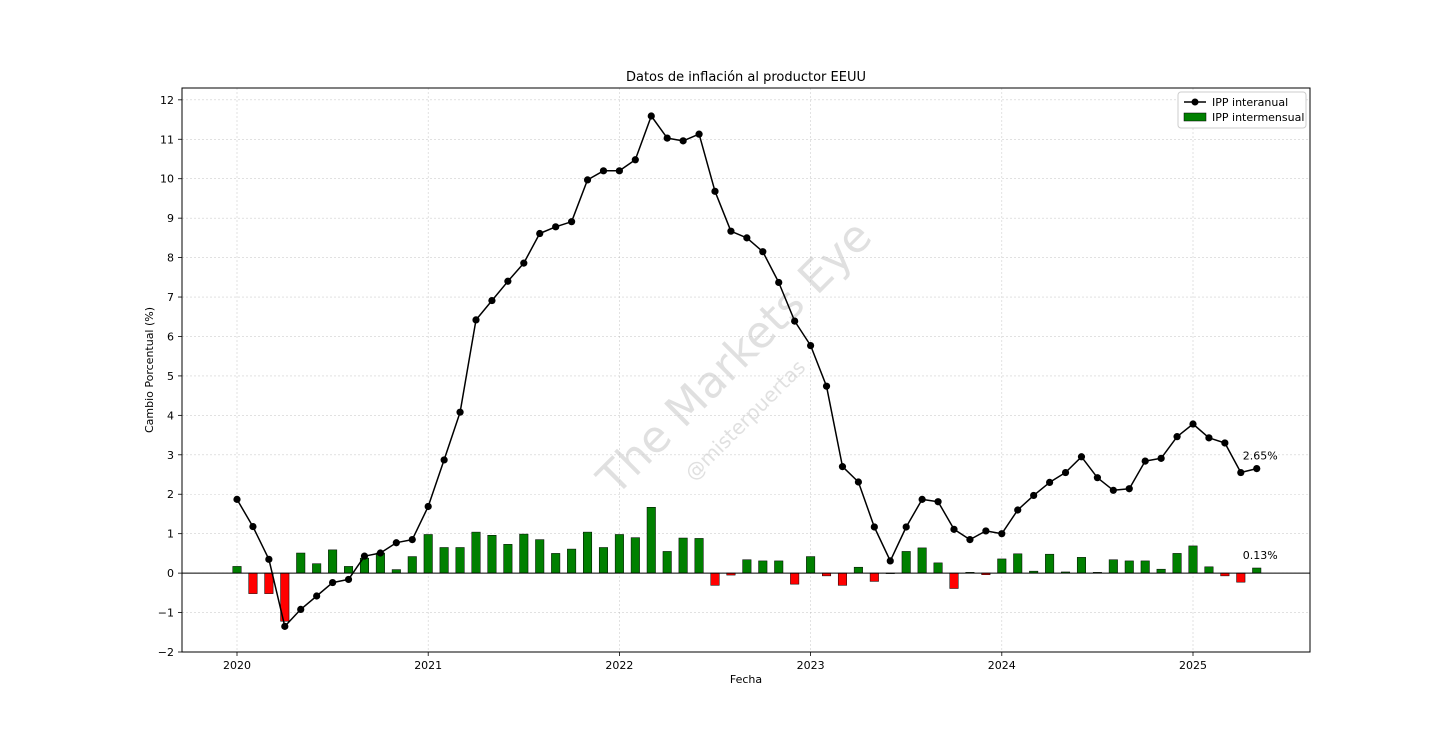 The width and height of the screenshot is (1456, 733). What do you see at coordinates (167, 139) in the screenshot?
I see `y-tick-label: 11` at bounding box center [167, 139].